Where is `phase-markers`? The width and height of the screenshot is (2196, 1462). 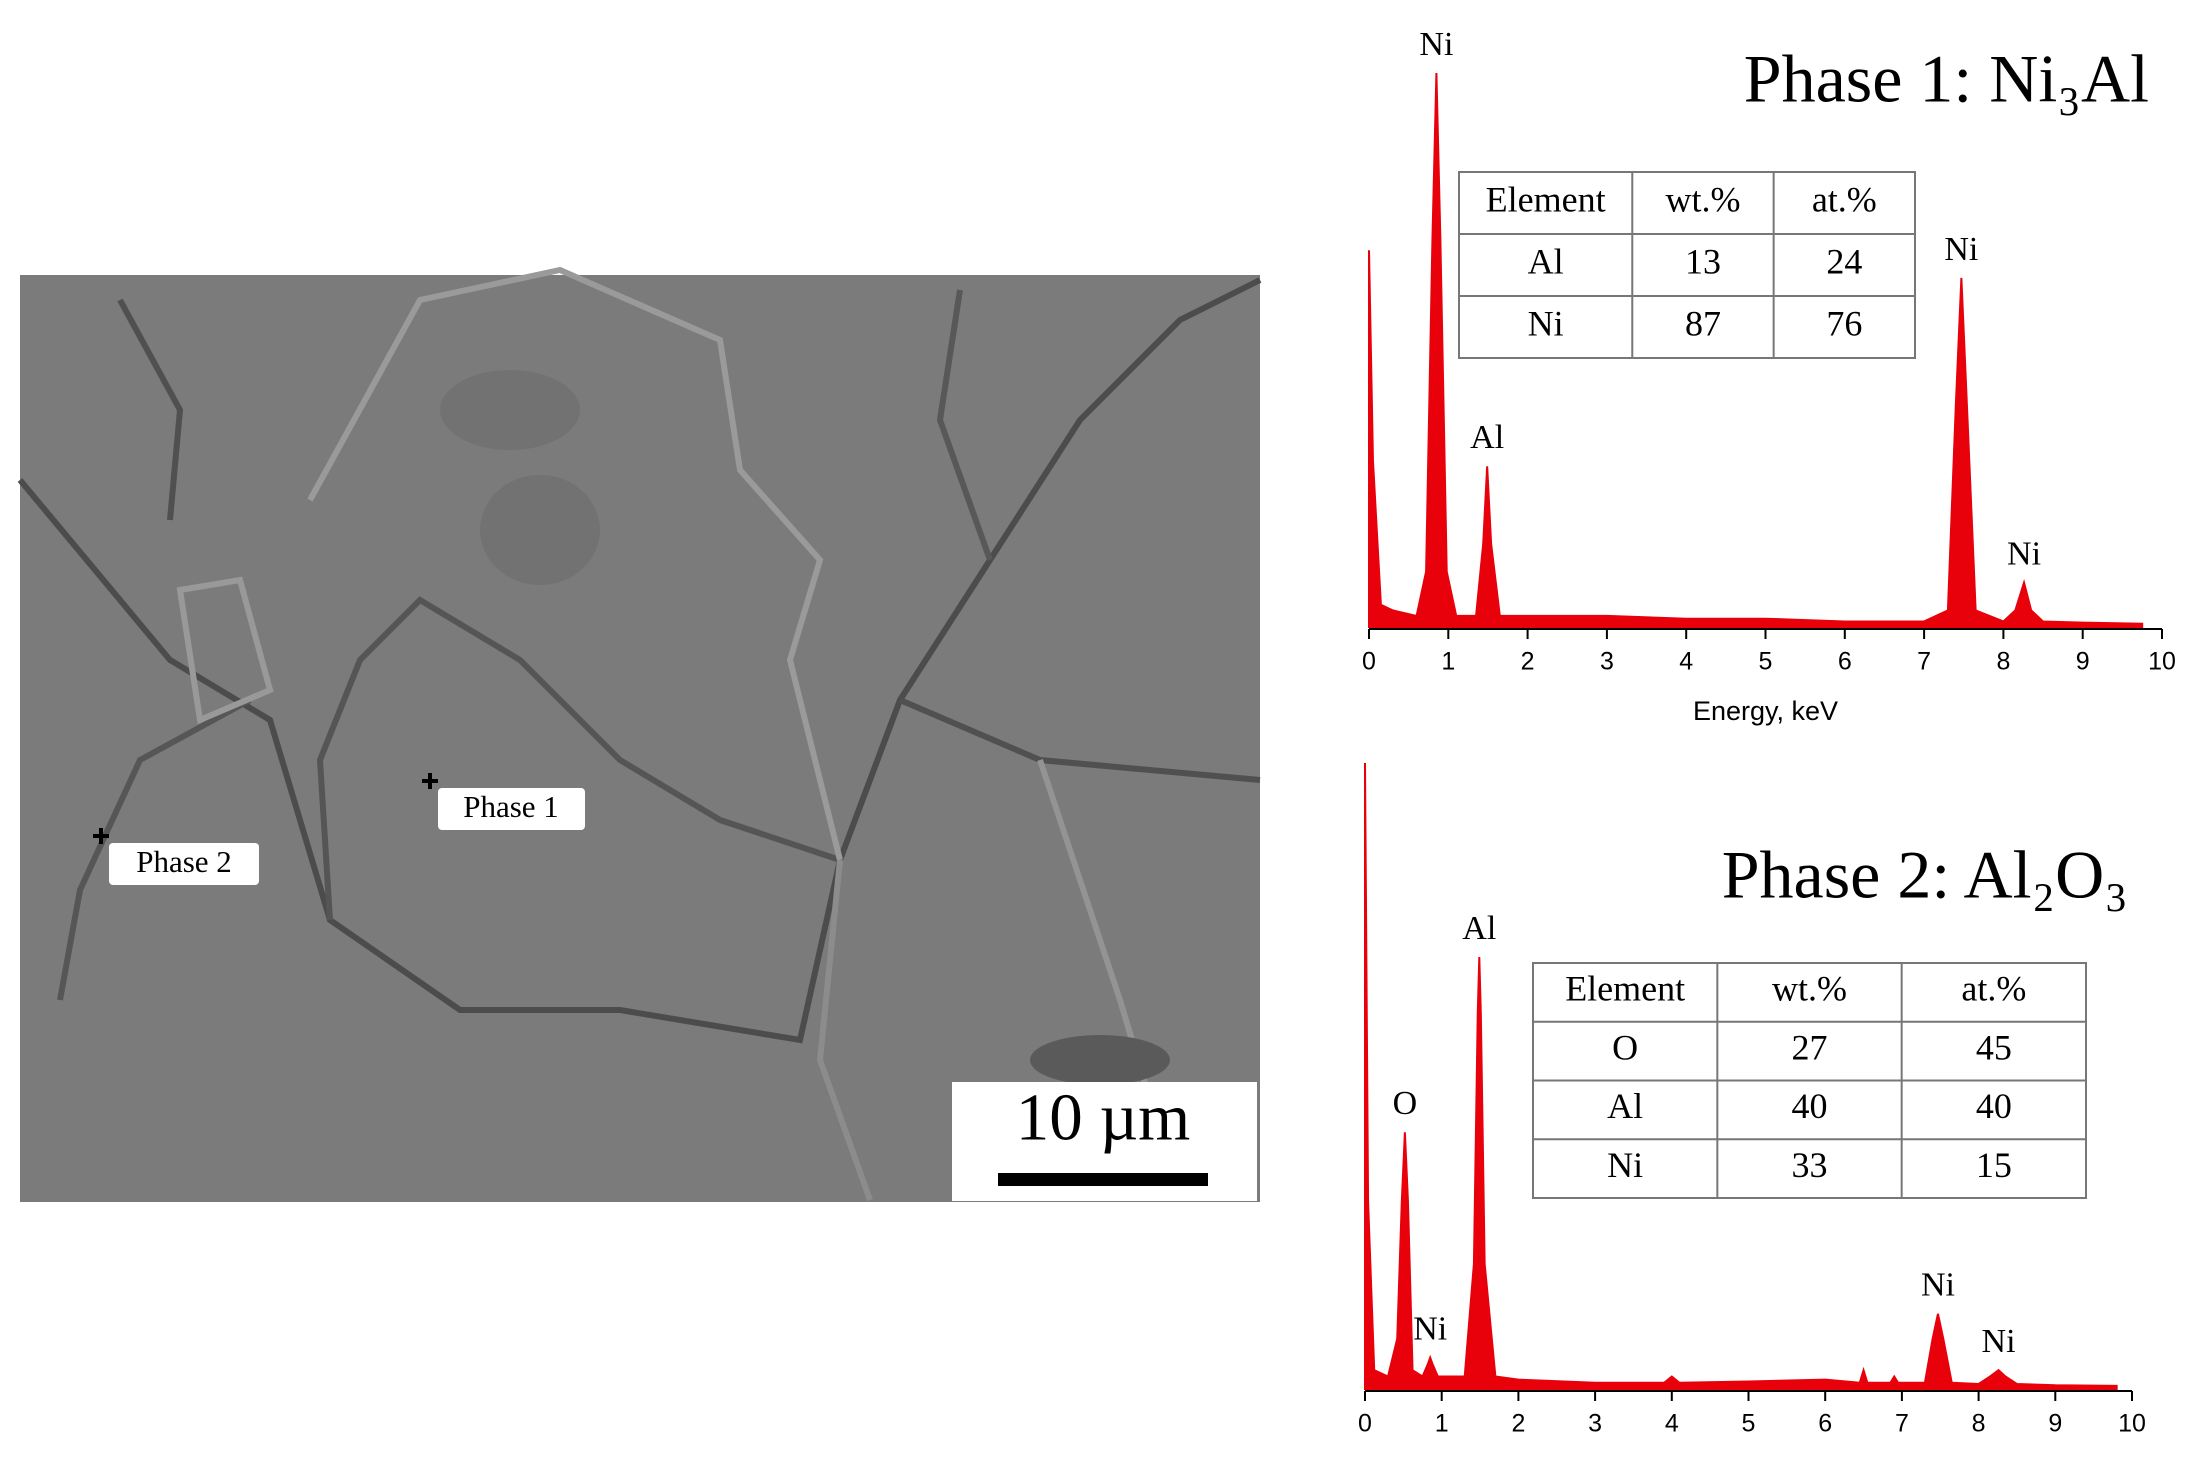
phase-markers is located at coordinates (265, 808).